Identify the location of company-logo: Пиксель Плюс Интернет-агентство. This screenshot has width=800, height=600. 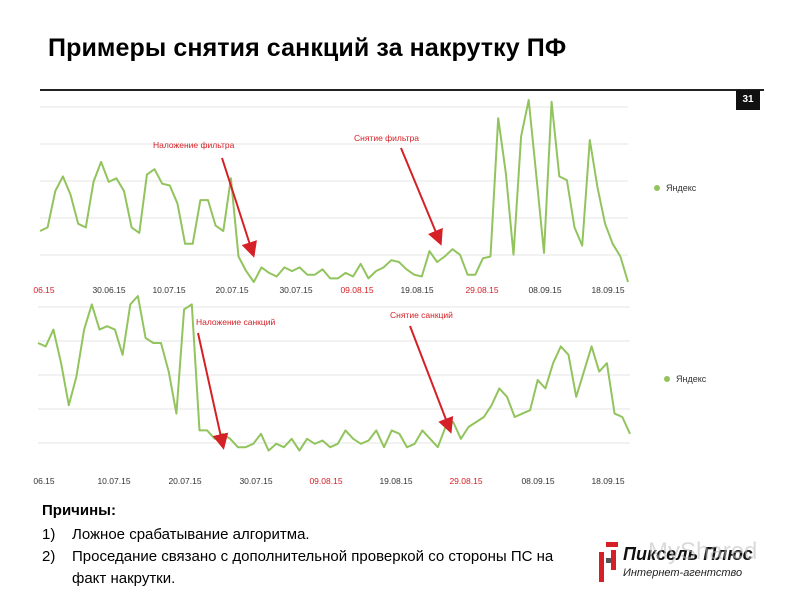
(697, 563).